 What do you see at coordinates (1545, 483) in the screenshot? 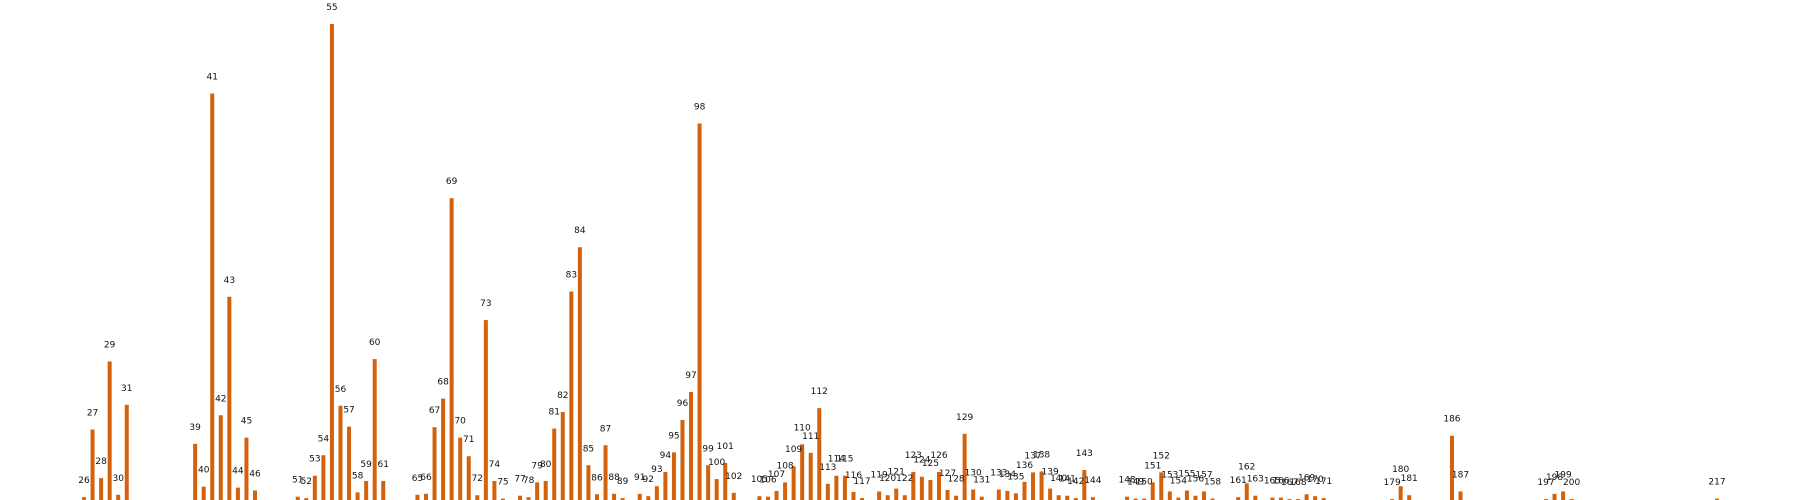
I see `bar-label-197: 197` at bounding box center [1545, 483].